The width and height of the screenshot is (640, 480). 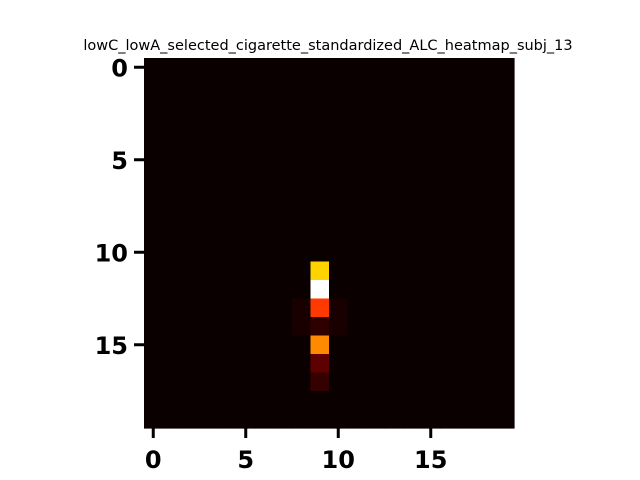 What do you see at coordinates (153, 460) in the screenshot?
I see `x-tick-label: 0` at bounding box center [153, 460].